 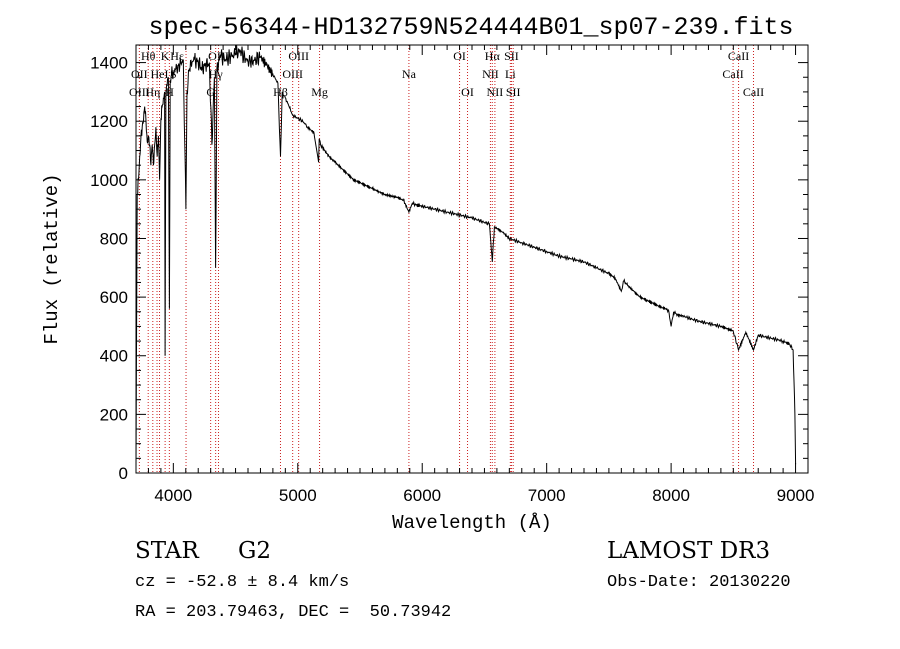 What do you see at coordinates (493, 56) in the screenshot?
I see `line-label: Hα` at bounding box center [493, 56].